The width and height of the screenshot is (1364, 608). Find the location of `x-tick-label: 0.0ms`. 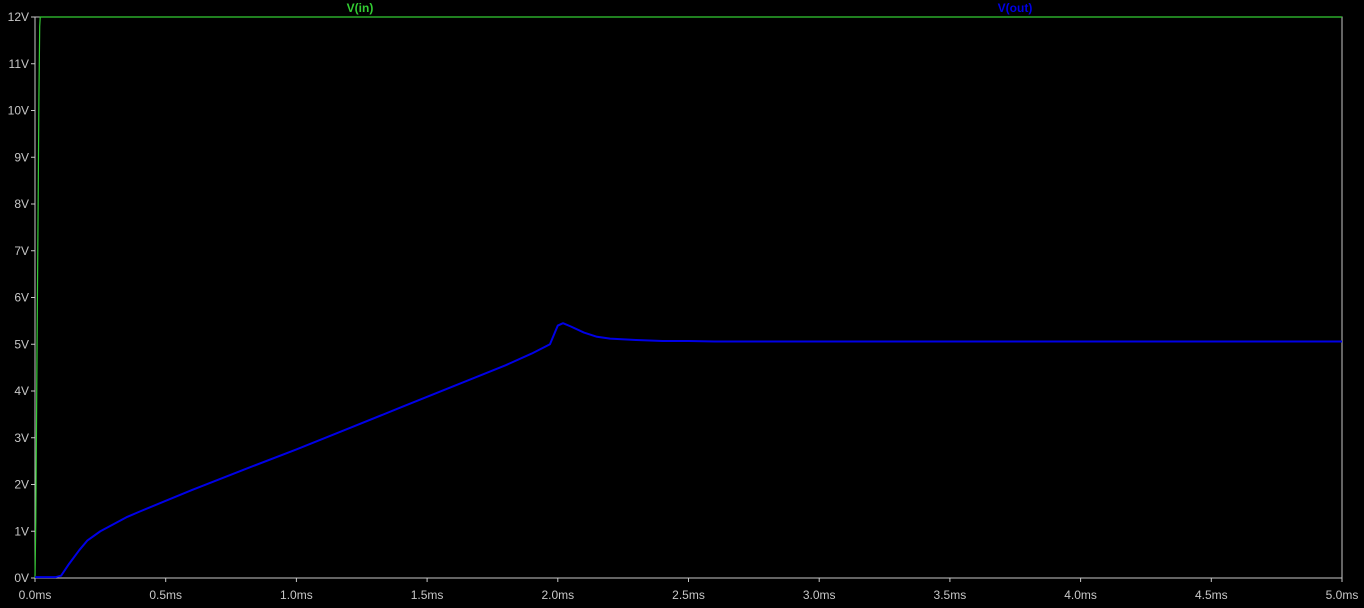

x-tick-label: 0.0ms is located at coordinates (35, 595).